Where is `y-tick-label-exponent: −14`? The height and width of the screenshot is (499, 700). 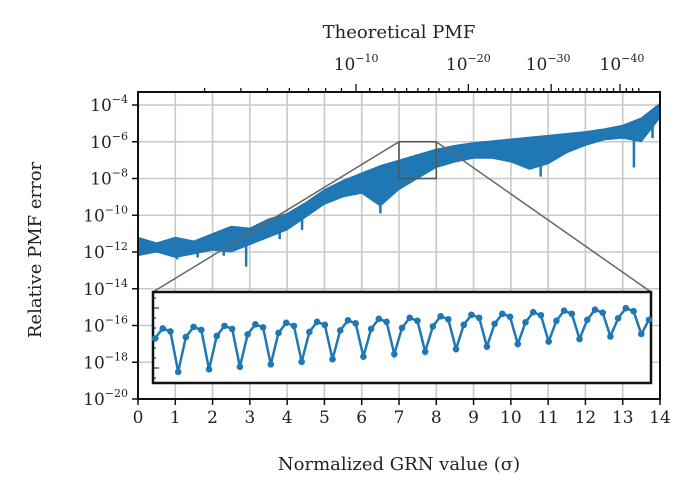
y-tick-label-exponent: −14 is located at coordinates (116, 283).